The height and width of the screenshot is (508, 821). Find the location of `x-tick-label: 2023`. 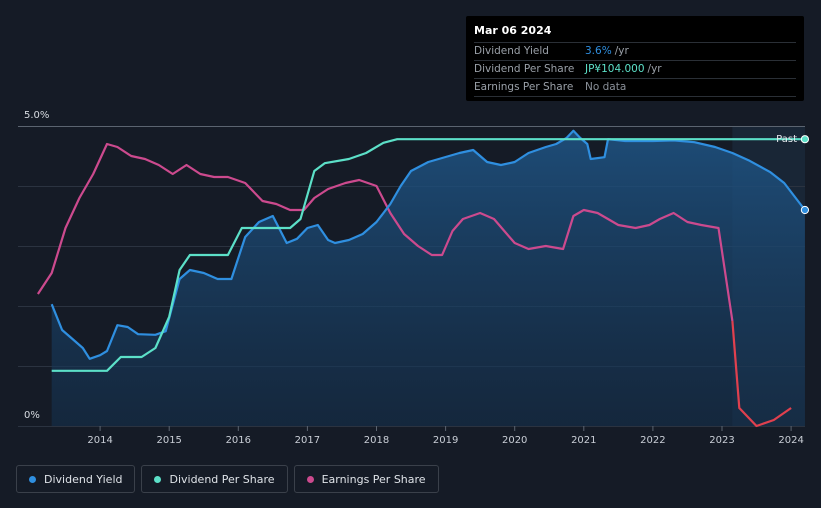

x-tick-label: 2023 is located at coordinates (721, 440).